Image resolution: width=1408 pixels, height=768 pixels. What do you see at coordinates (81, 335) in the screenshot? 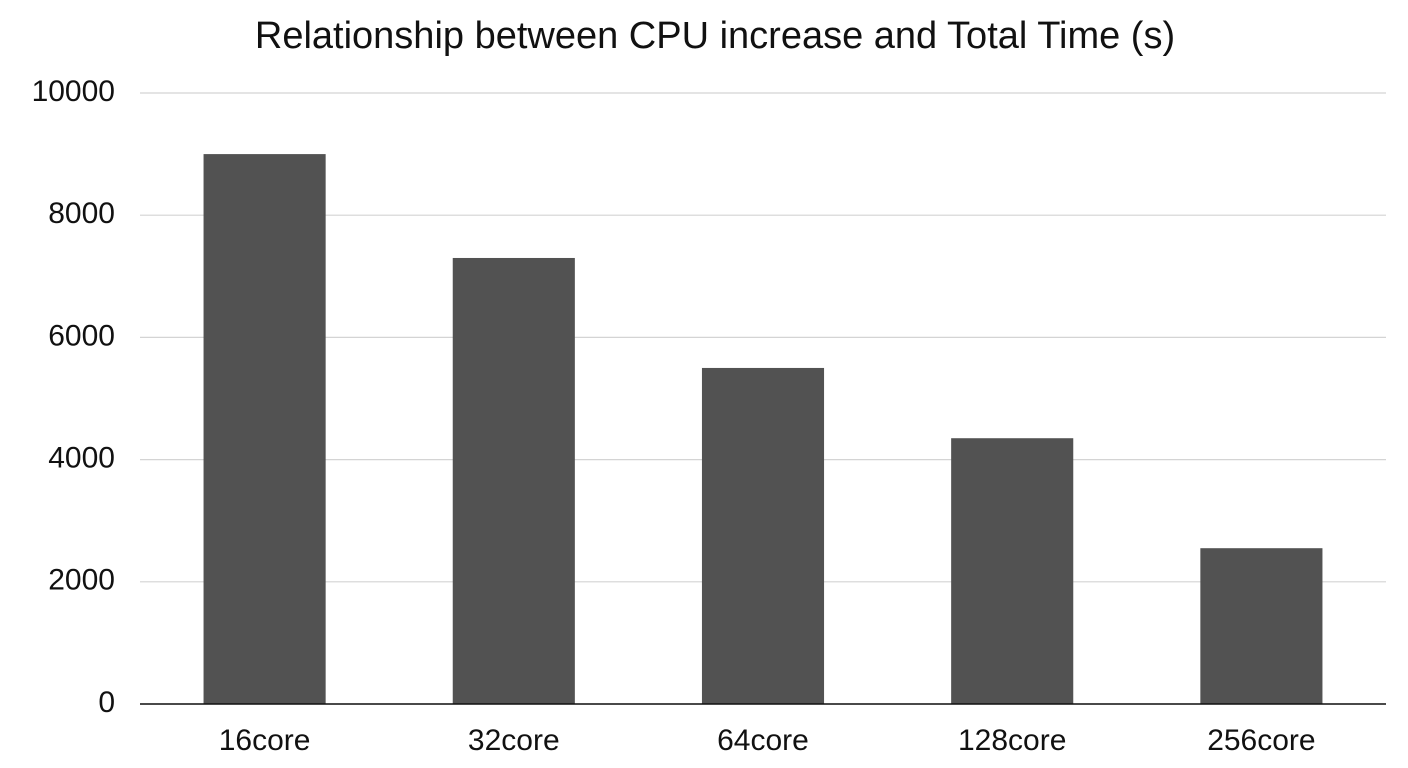
I see `y-tick-label: 6000` at bounding box center [81, 335].